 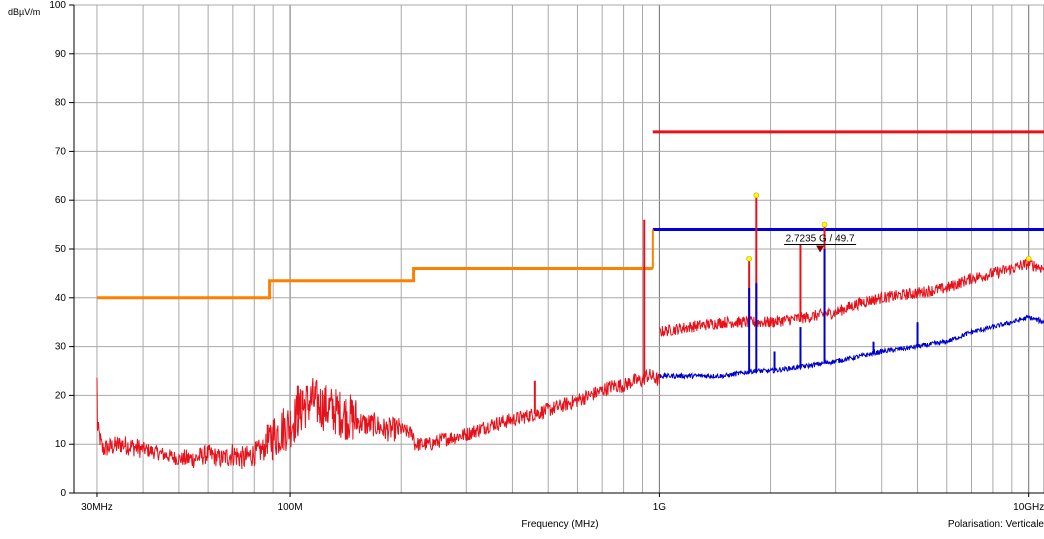 I want to click on x-tick-label: 100M, so click(x=290, y=507).